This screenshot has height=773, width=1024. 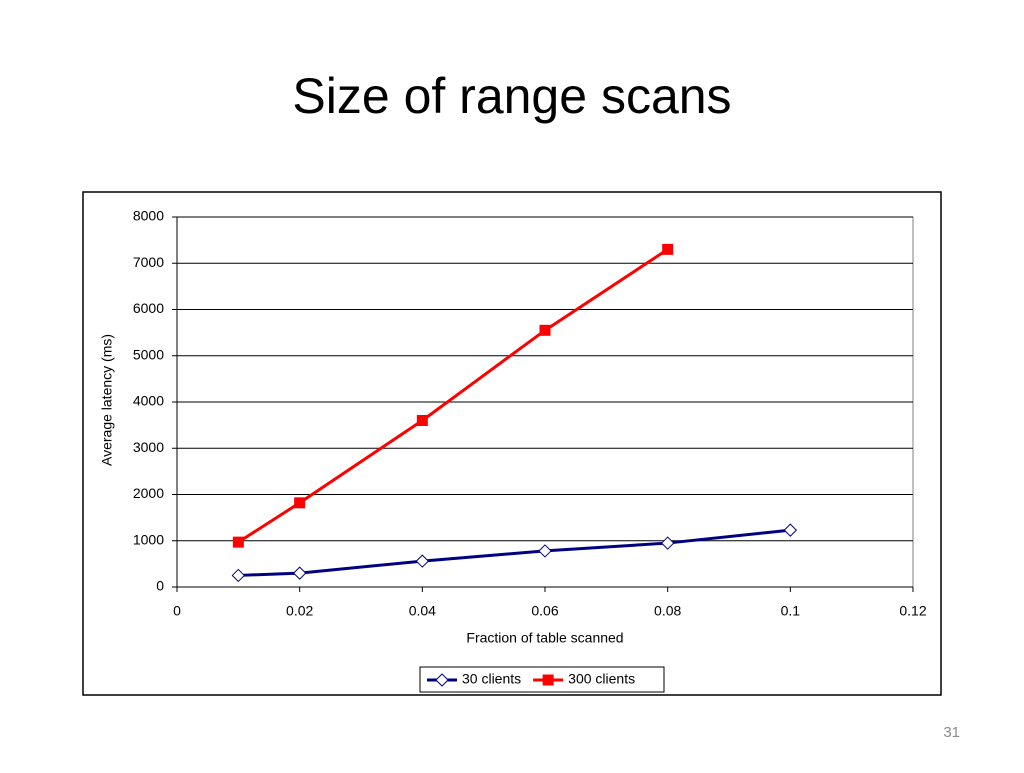 What do you see at coordinates (148, 401) in the screenshot?
I see `y-tick-label: 4000` at bounding box center [148, 401].